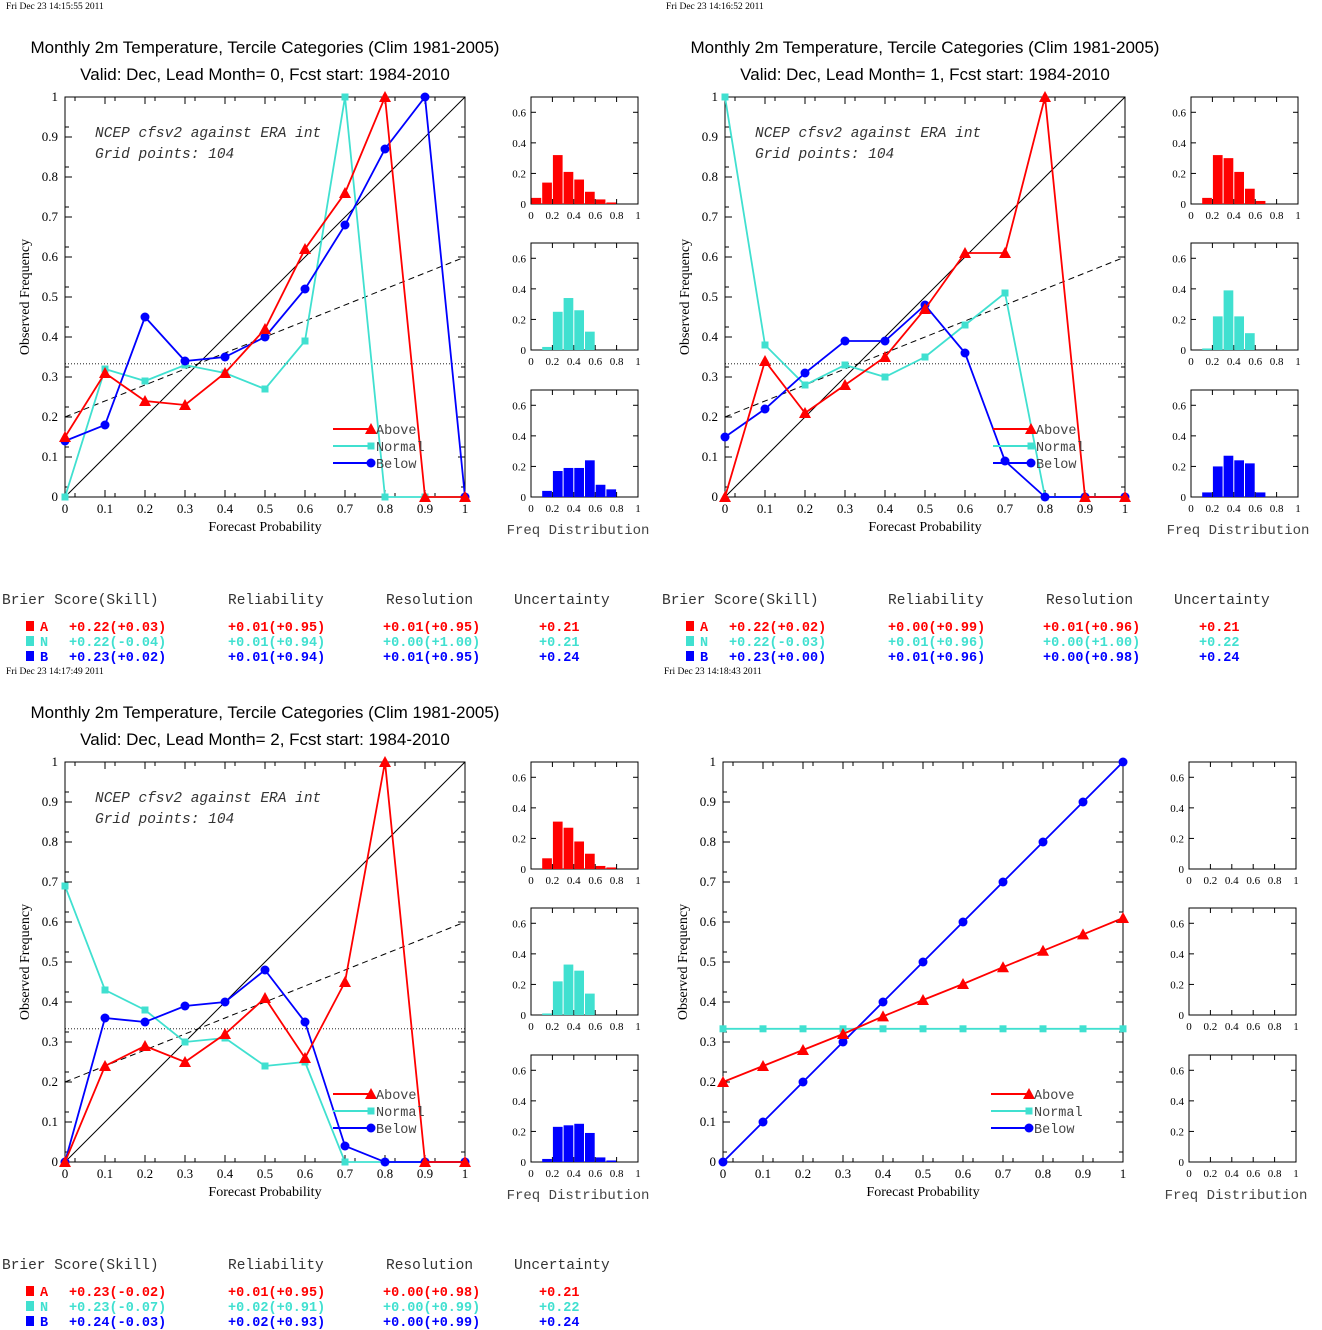  What do you see at coordinates (777, 628) in the screenshot?
I see `brier-score: +0.22(+0.02)` at bounding box center [777, 628].